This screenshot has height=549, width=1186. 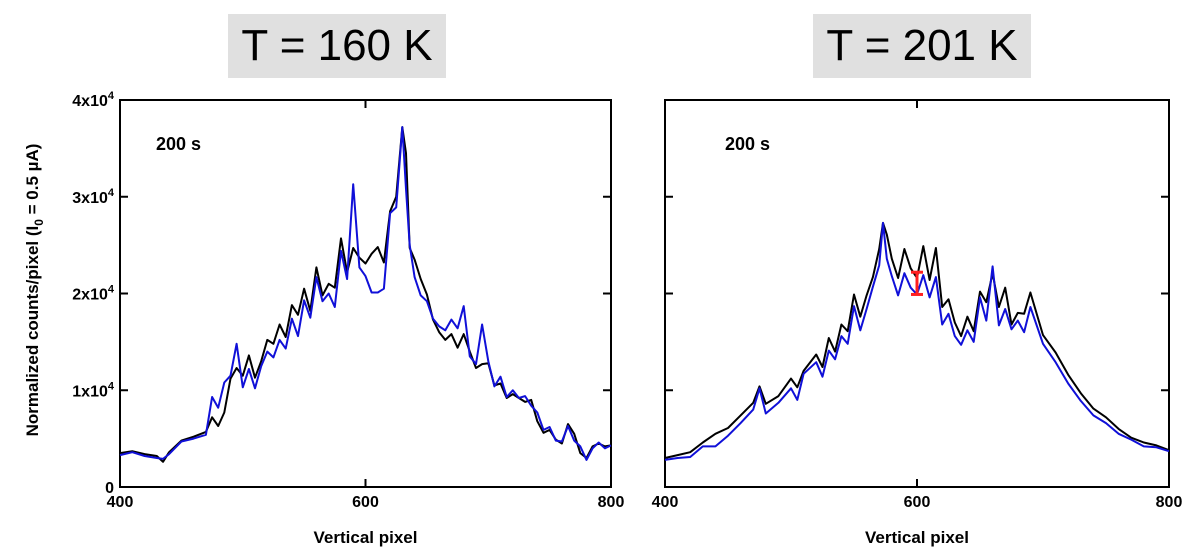 What do you see at coordinates (34, 290) in the screenshot?
I see `y-axis-title: Normalized counts/pixel (I0 = 0.5 µA)` at bounding box center [34, 290].